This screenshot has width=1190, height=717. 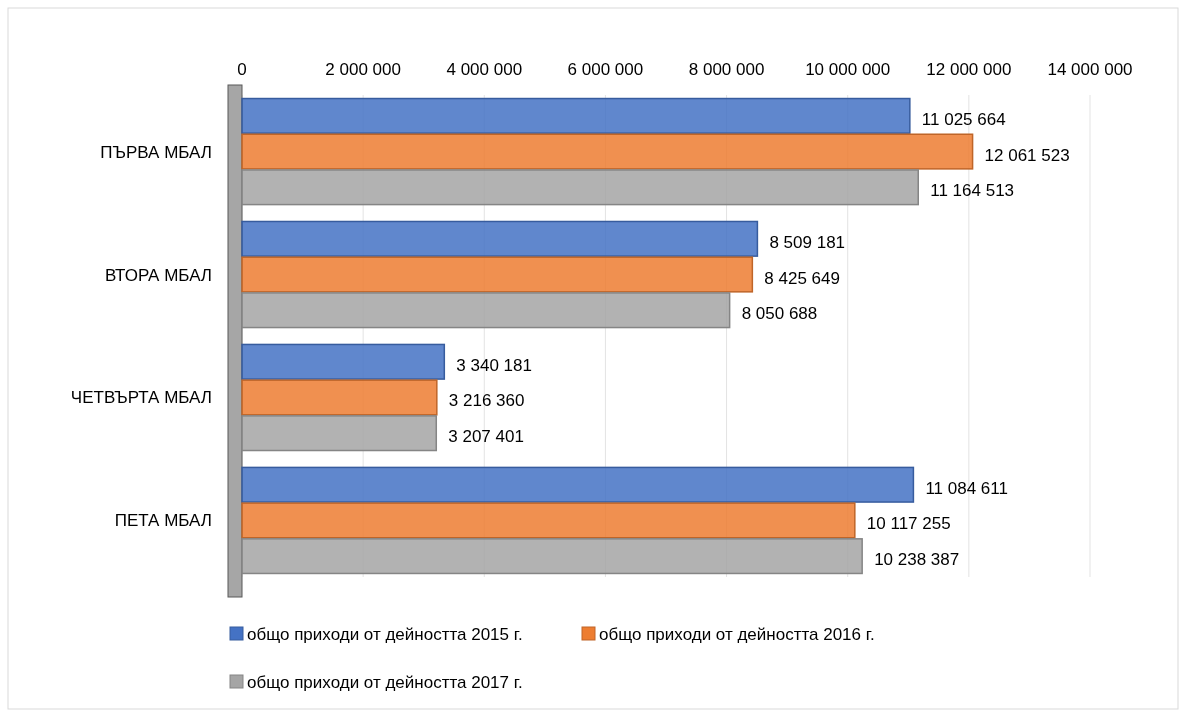 I want to click on x-tick-label: 14 000 000, so click(x=1090, y=69).